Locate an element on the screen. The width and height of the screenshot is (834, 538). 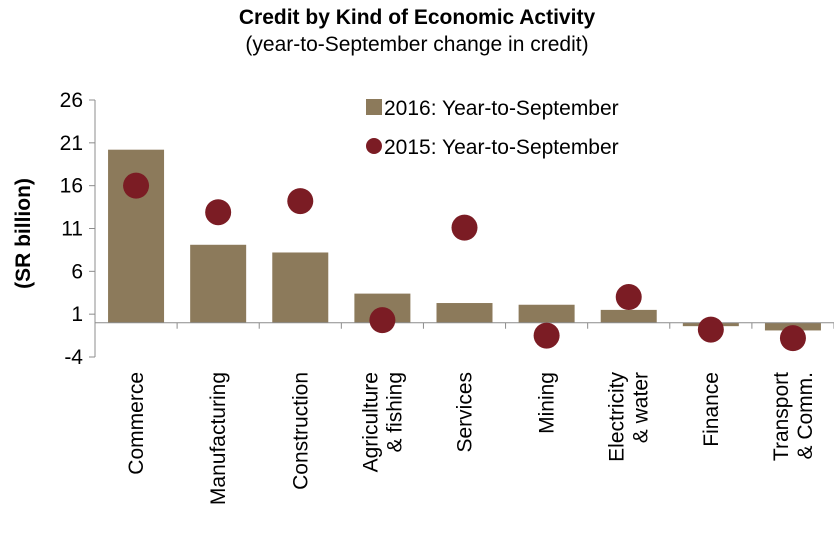
category-label: Mining is located at coordinates (547, 403).